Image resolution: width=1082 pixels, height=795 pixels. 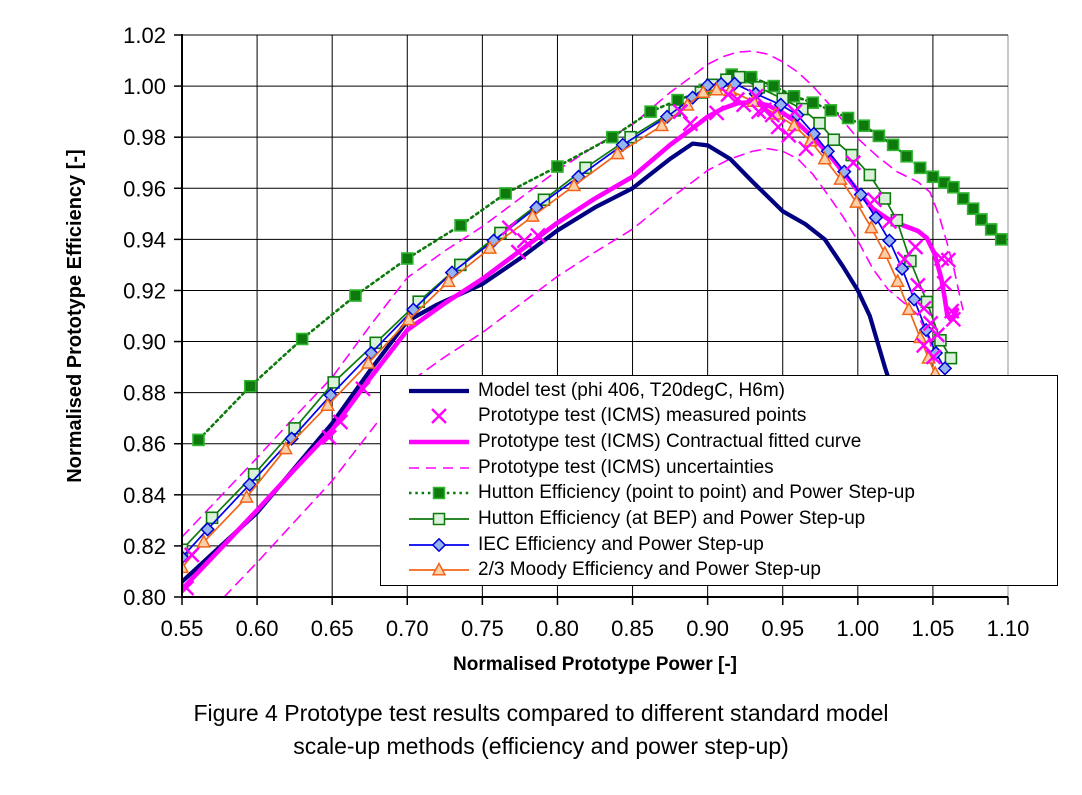 What do you see at coordinates (332, 628) in the screenshot?
I see `x-tick-label: 0.65` at bounding box center [332, 628].